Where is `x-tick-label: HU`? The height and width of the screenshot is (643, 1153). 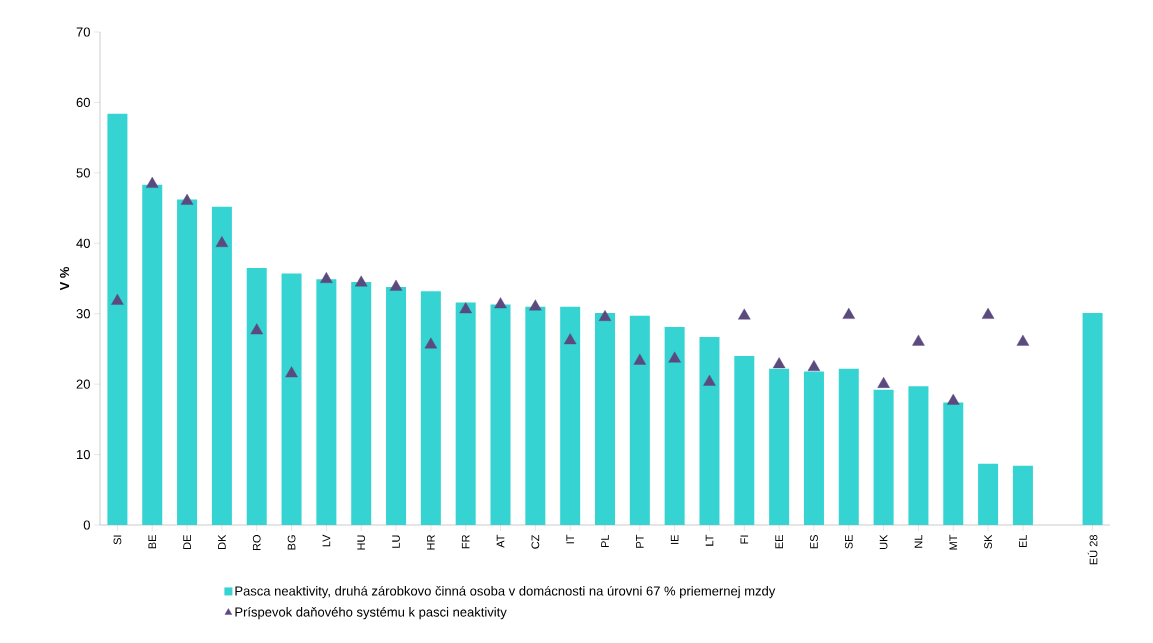 x-tick-label: HU is located at coordinates (361, 542).